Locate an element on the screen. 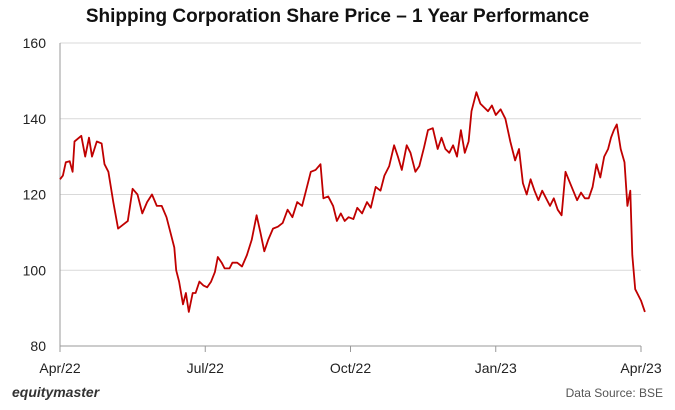 This screenshot has width=675, height=410. y-tick-label: 160 is located at coordinates (35, 43).